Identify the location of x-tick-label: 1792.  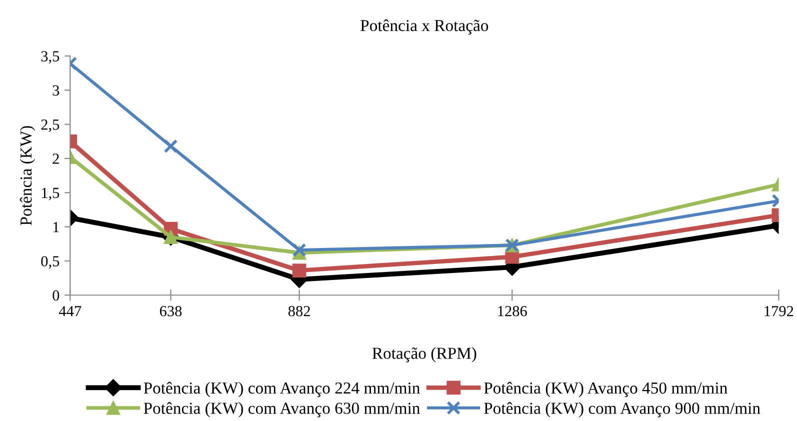
(779, 311).